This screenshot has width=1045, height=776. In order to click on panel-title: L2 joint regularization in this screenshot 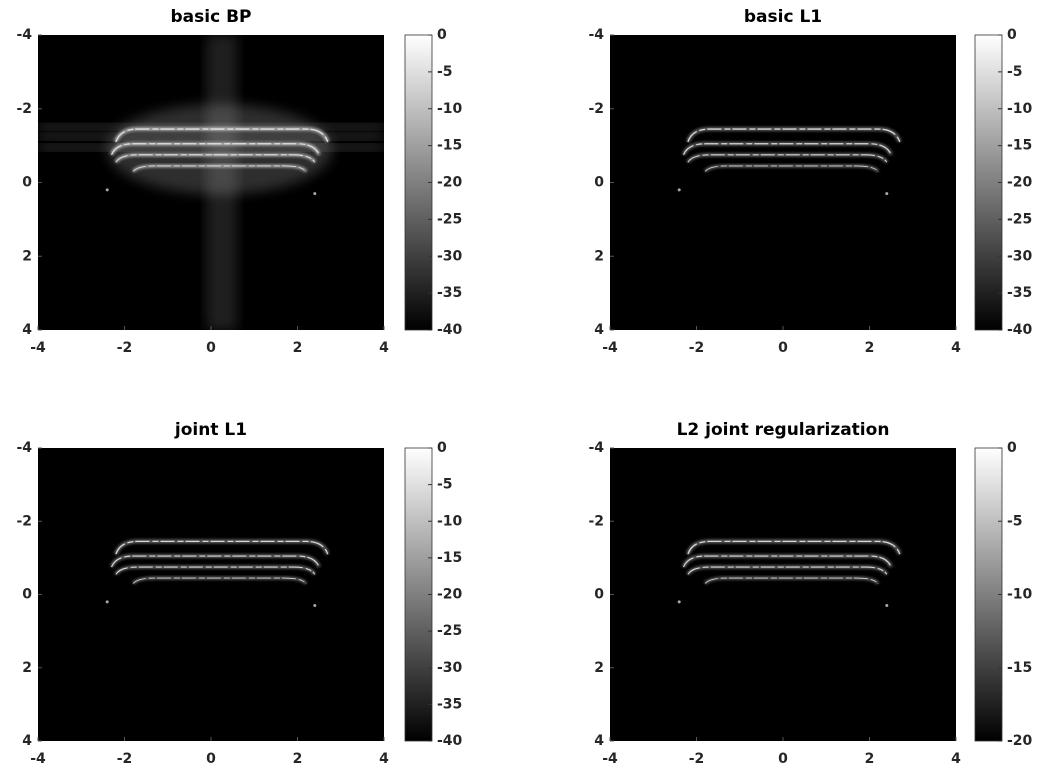, I will do `click(783, 430)`.